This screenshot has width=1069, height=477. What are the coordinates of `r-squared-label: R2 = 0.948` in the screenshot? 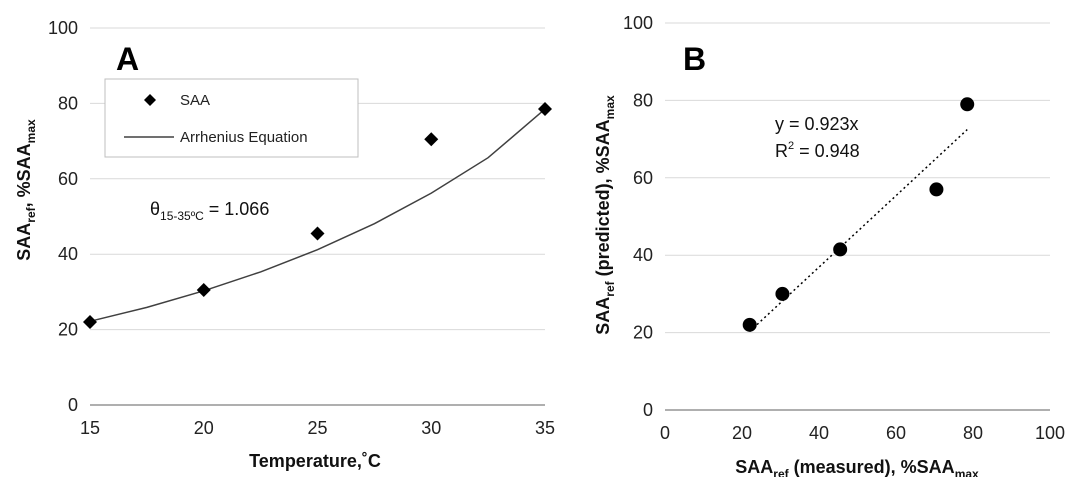 It's located at (817, 150).